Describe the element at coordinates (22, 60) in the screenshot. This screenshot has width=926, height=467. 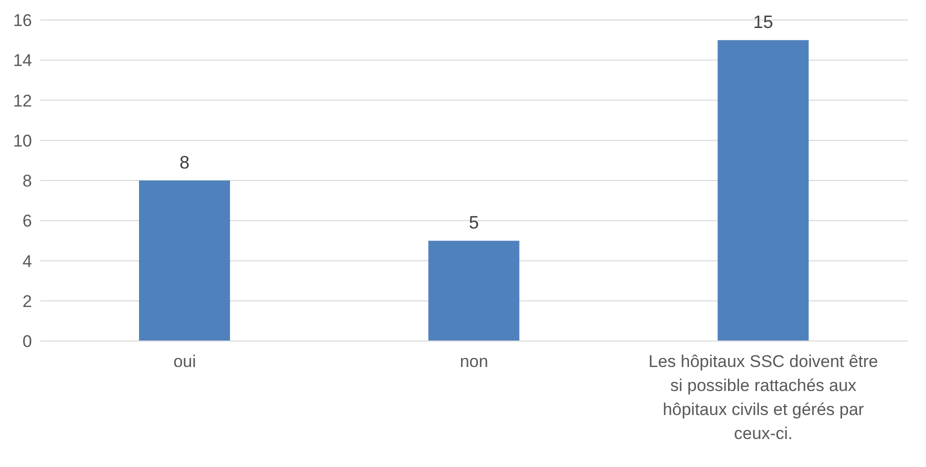
I see `y-tick-label: 14` at that location.